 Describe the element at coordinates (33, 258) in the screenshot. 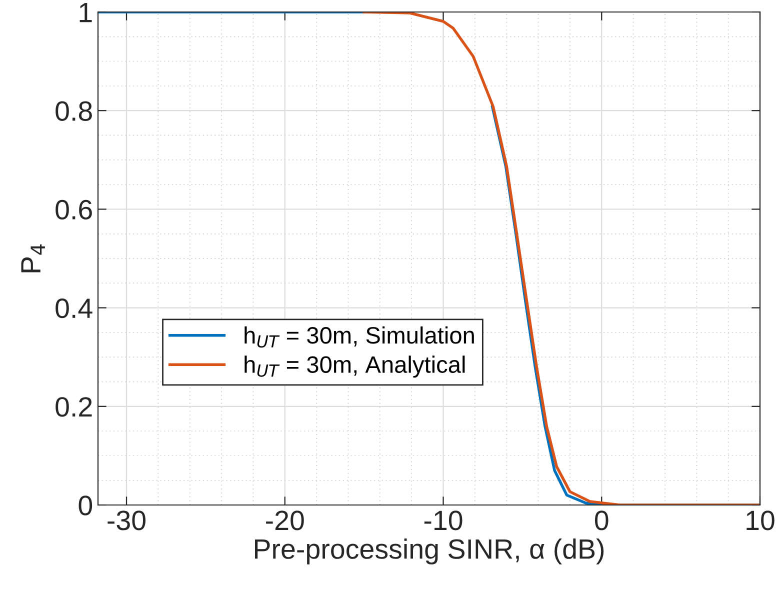

I see `y-axis-title: P$_{4}$` at that location.